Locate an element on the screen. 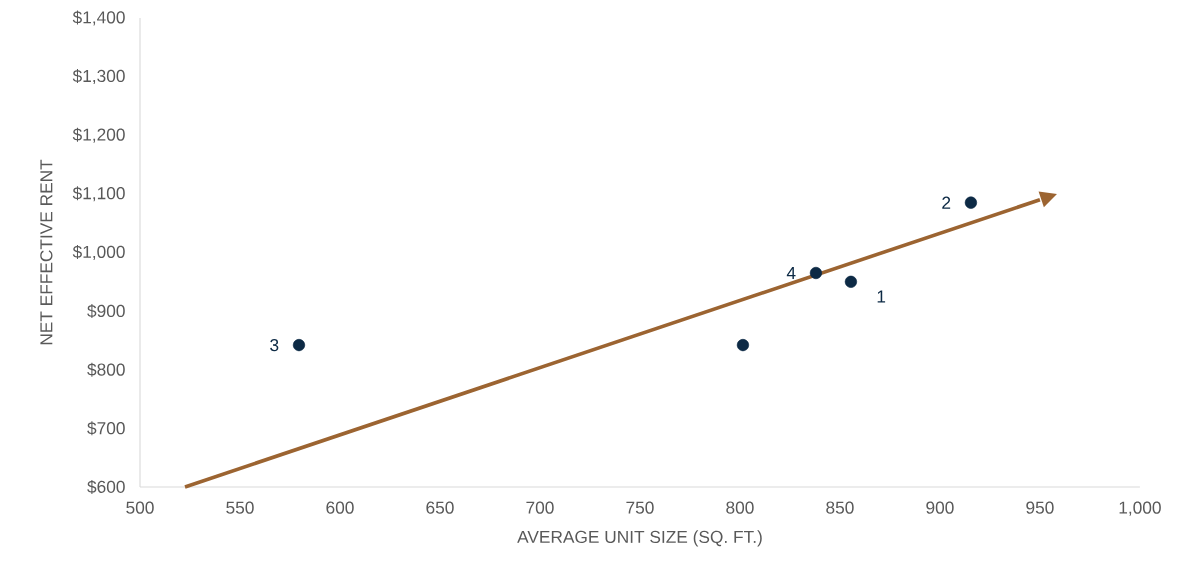 The image size is (1181, 564). x-tick-label: 950 is located at coordinates (1040, 507).